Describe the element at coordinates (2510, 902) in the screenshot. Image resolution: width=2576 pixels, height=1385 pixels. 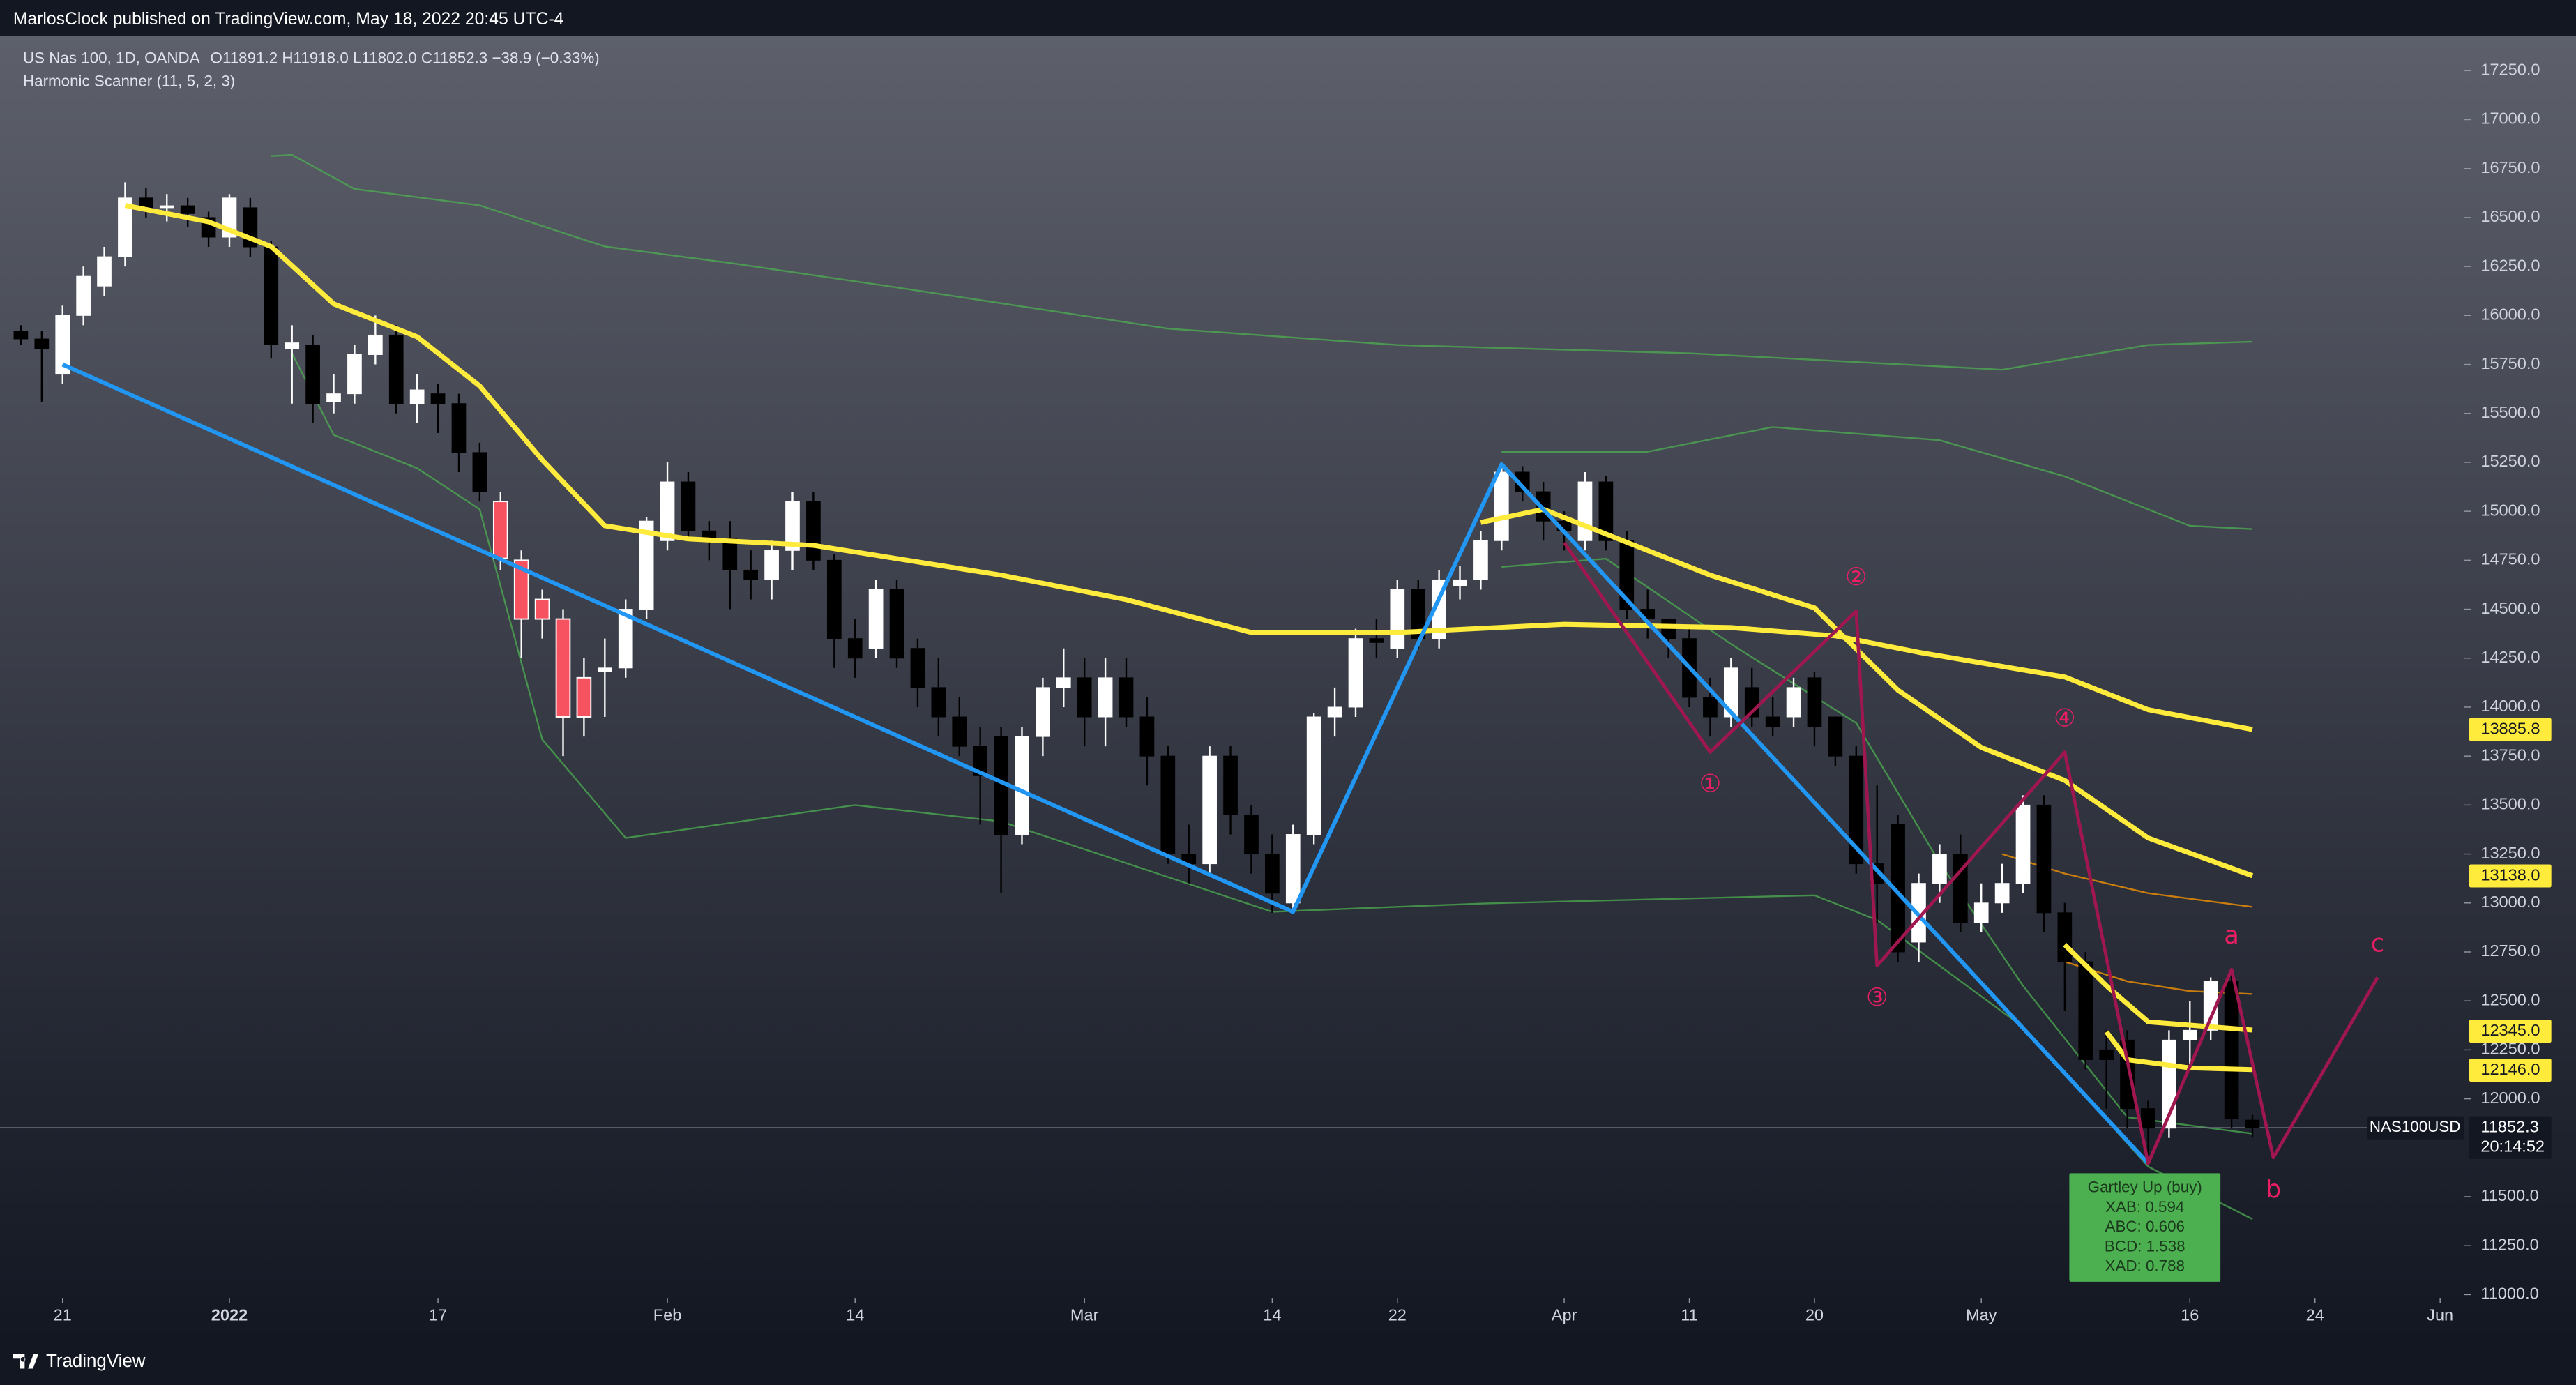
I see `y-tick-label: 13000.0` at that location.